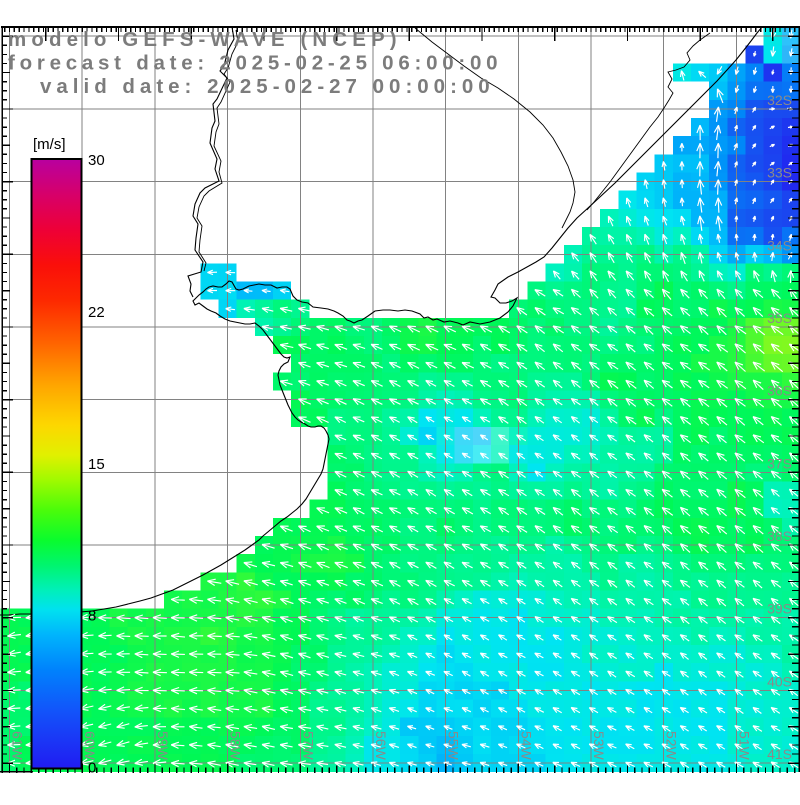 The image size is (800, 805). Describe the element at coordinates (779, 318) in the screenshot. I see `svg-text: 35S` at that location.